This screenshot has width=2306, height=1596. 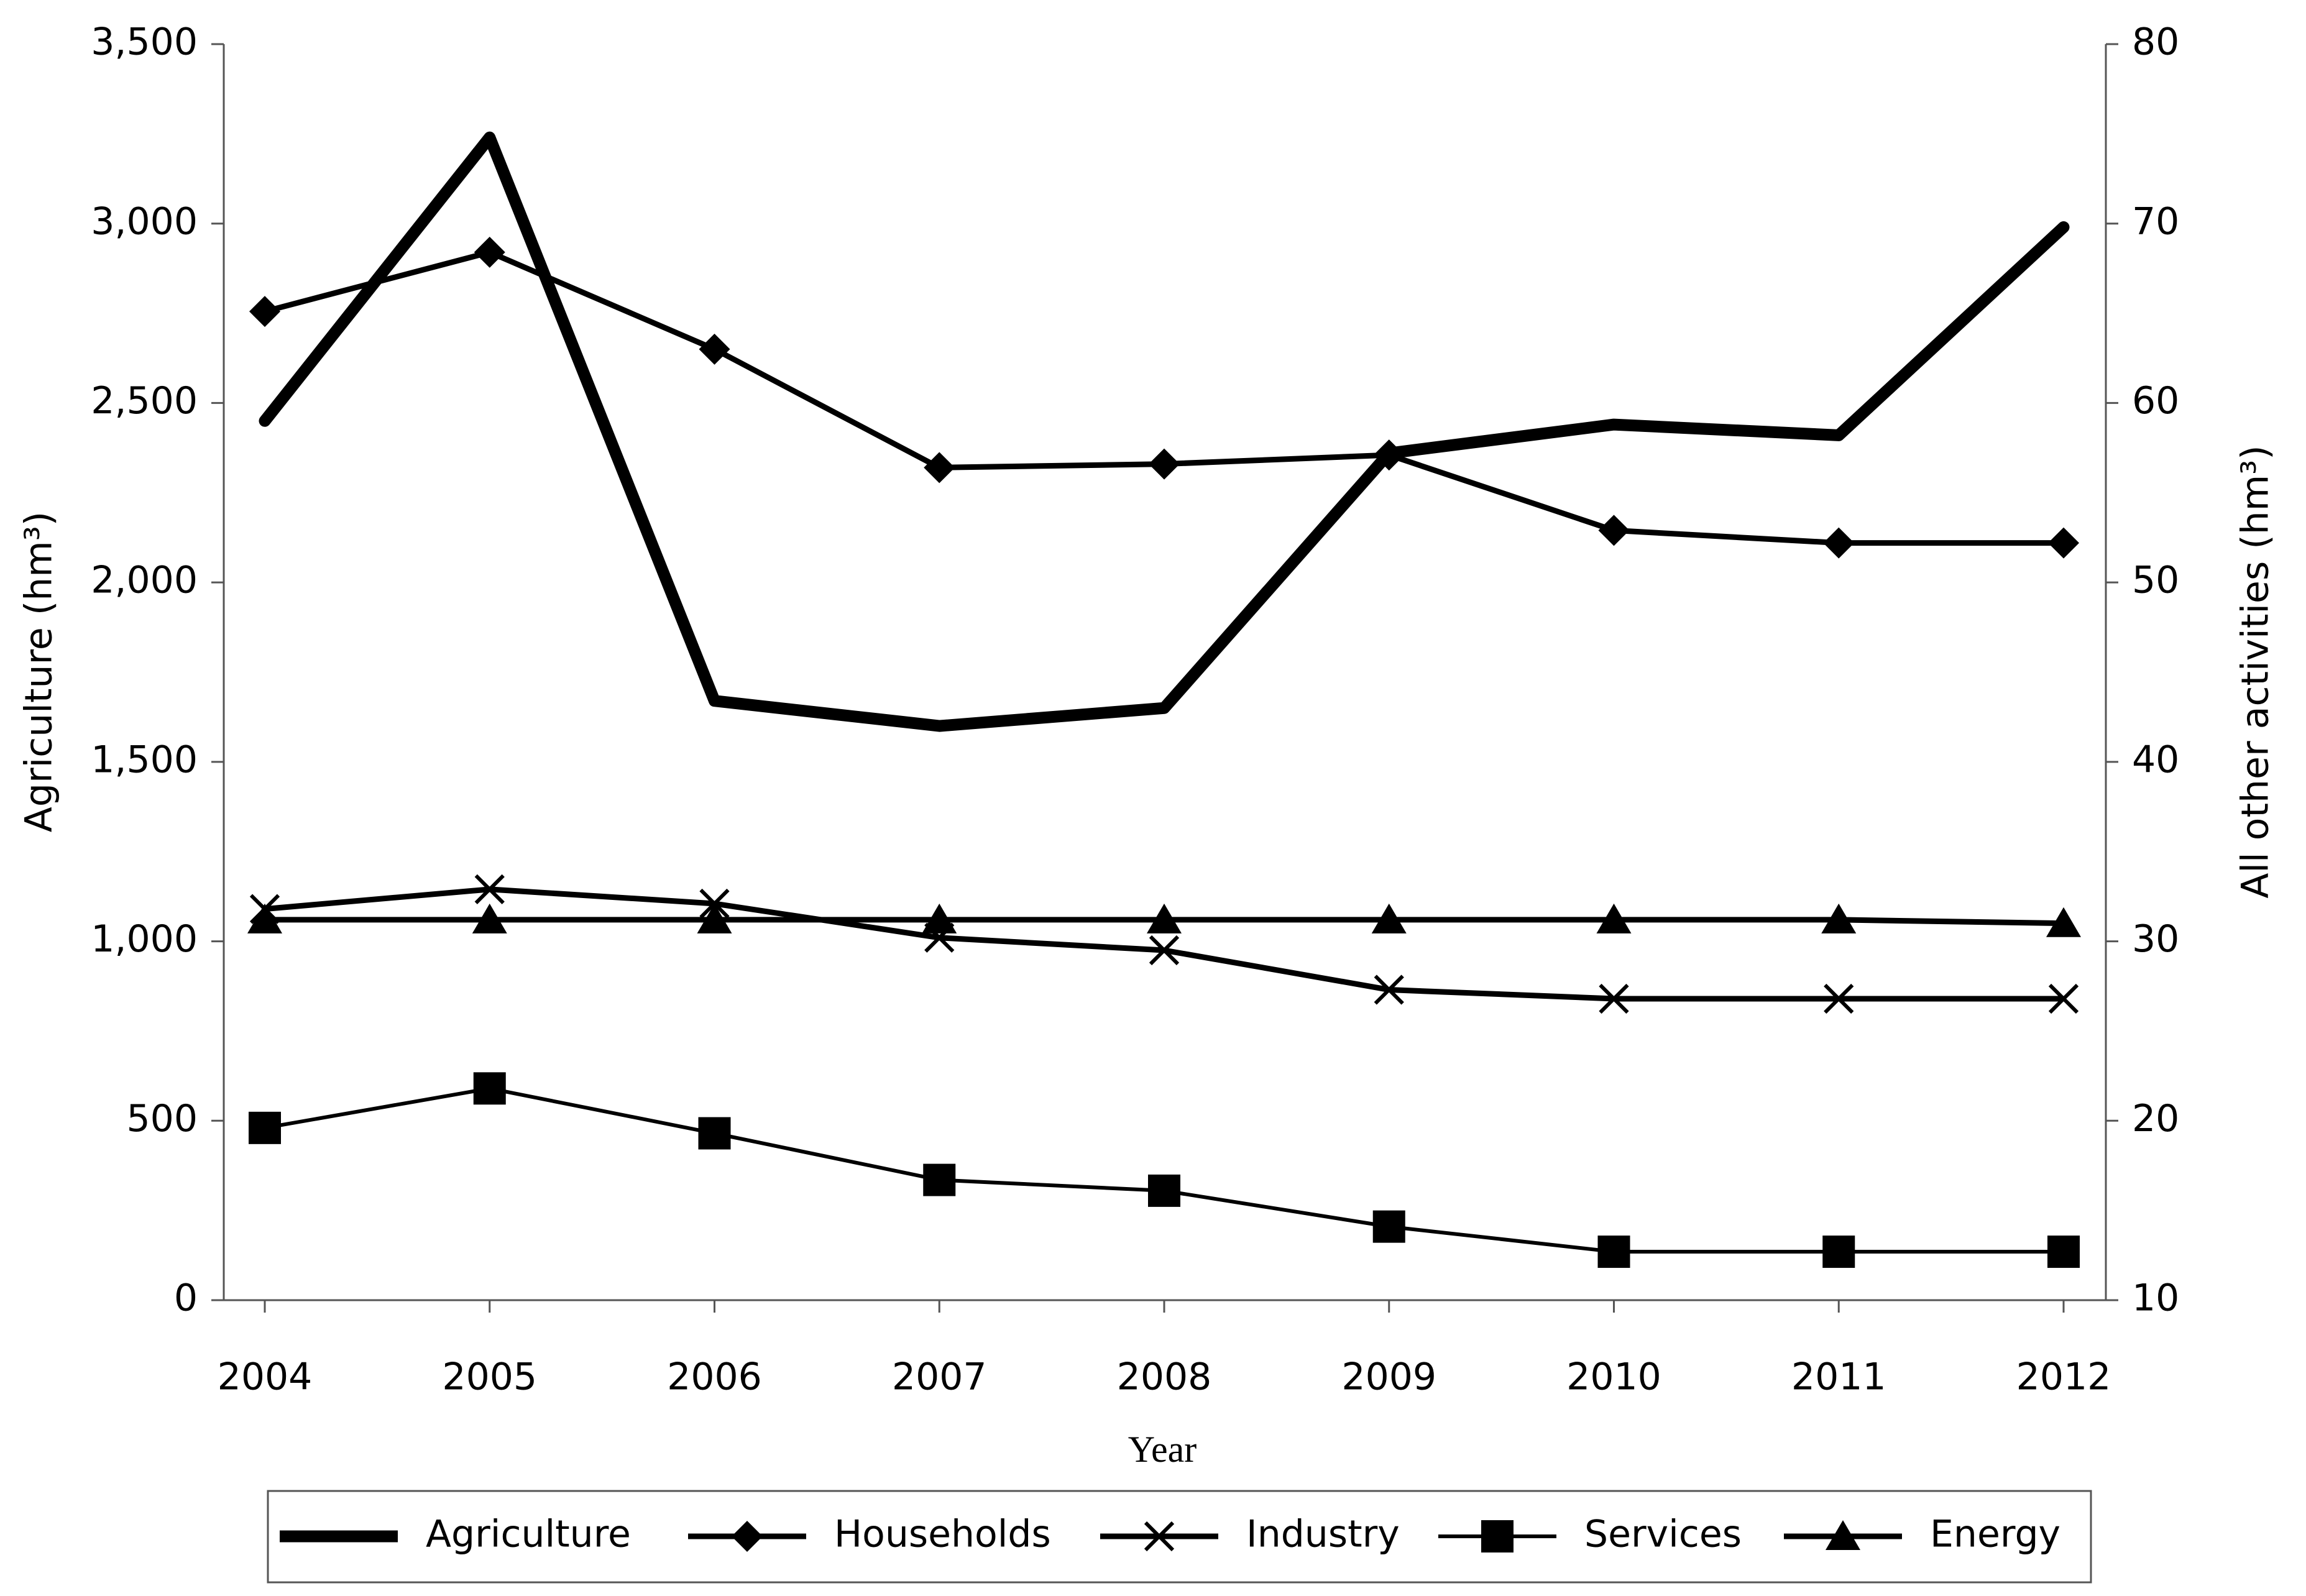 I want to click on y-tick-label: 3,500, so click(x=144, y=43).